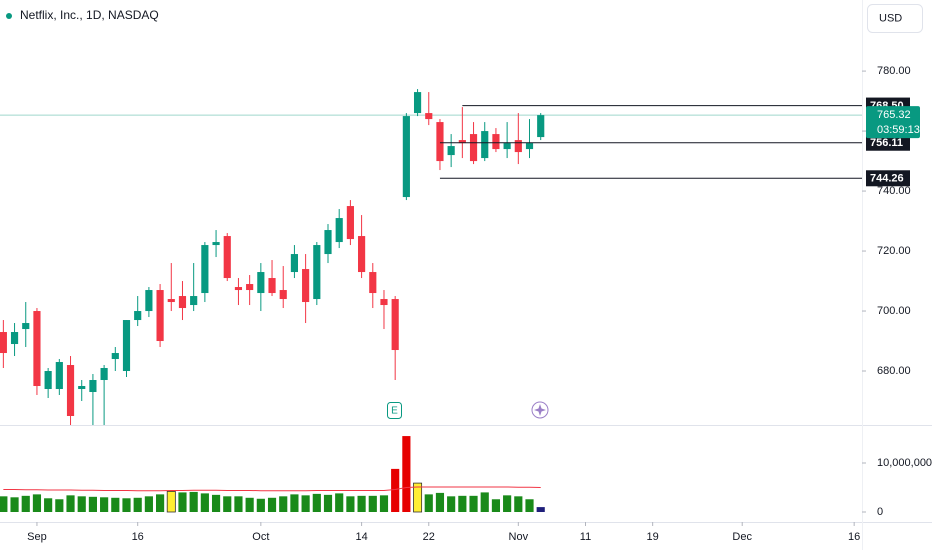 This screenshot has width=932, height=550. I want to click on volume-ma-line, so click(272, 489).